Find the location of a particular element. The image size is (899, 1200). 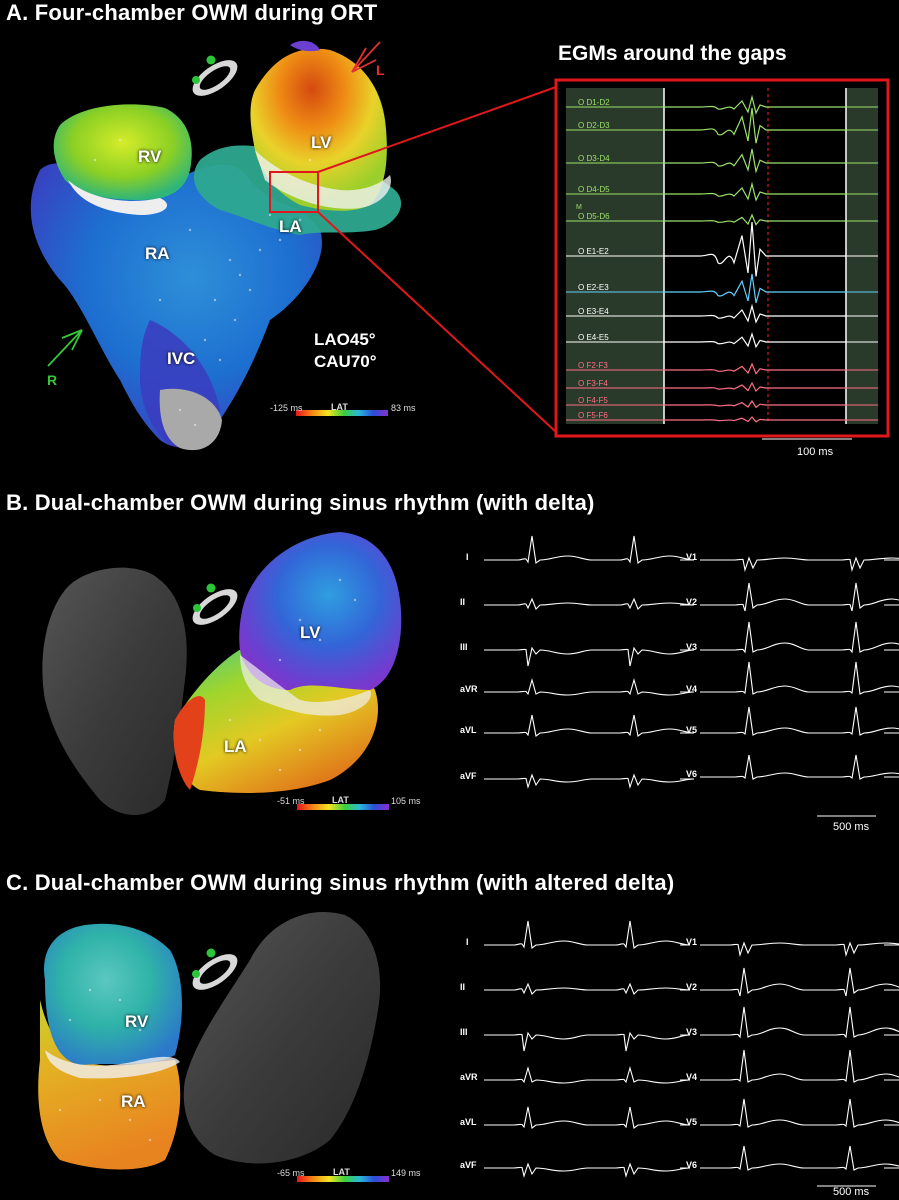

chamber-label-ivc: IVC is located at coordinates (181, 358).